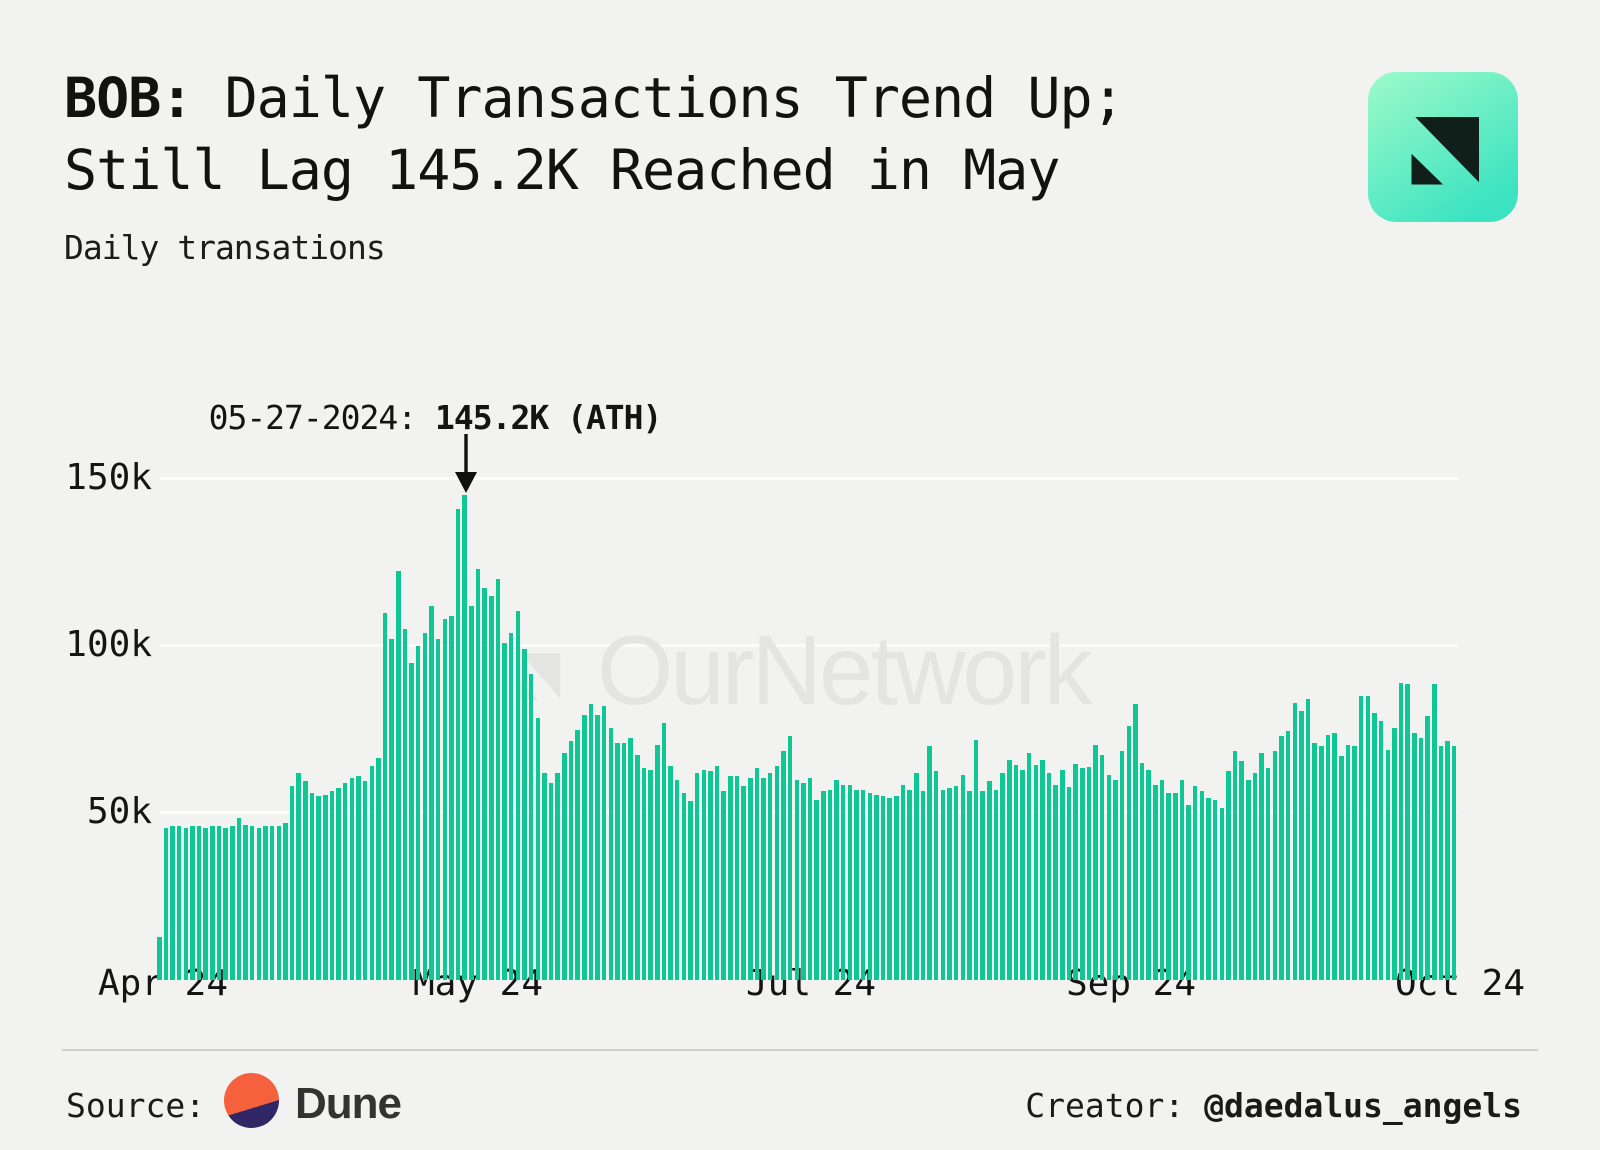  What do you see at coordinates (108, 477) in the screenshot?
I see `y-axis-tick-150k: 150k` at bounding box center [108, 477].